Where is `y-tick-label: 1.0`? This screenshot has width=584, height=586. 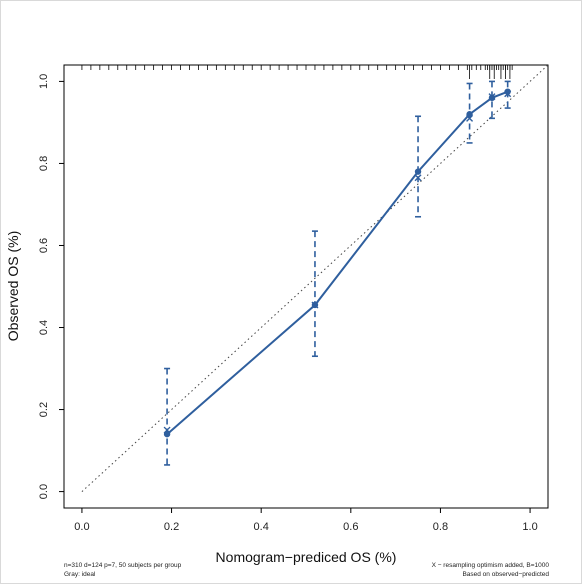 y-tick-label: 1.0 is located at coordinates (44, 81).